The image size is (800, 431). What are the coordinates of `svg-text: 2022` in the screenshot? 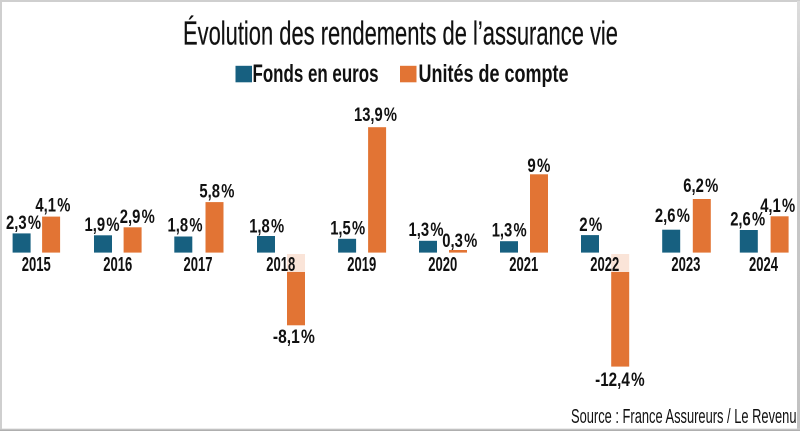 It's located at (604, 264).